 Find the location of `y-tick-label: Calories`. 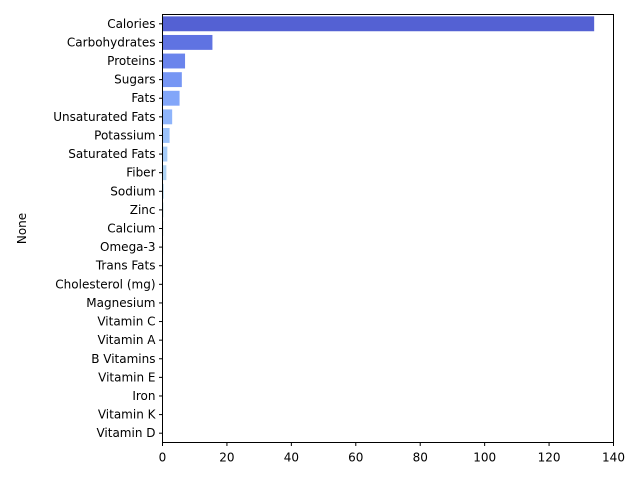

y-tick-label: Calories is located at coordinates (131, 24).